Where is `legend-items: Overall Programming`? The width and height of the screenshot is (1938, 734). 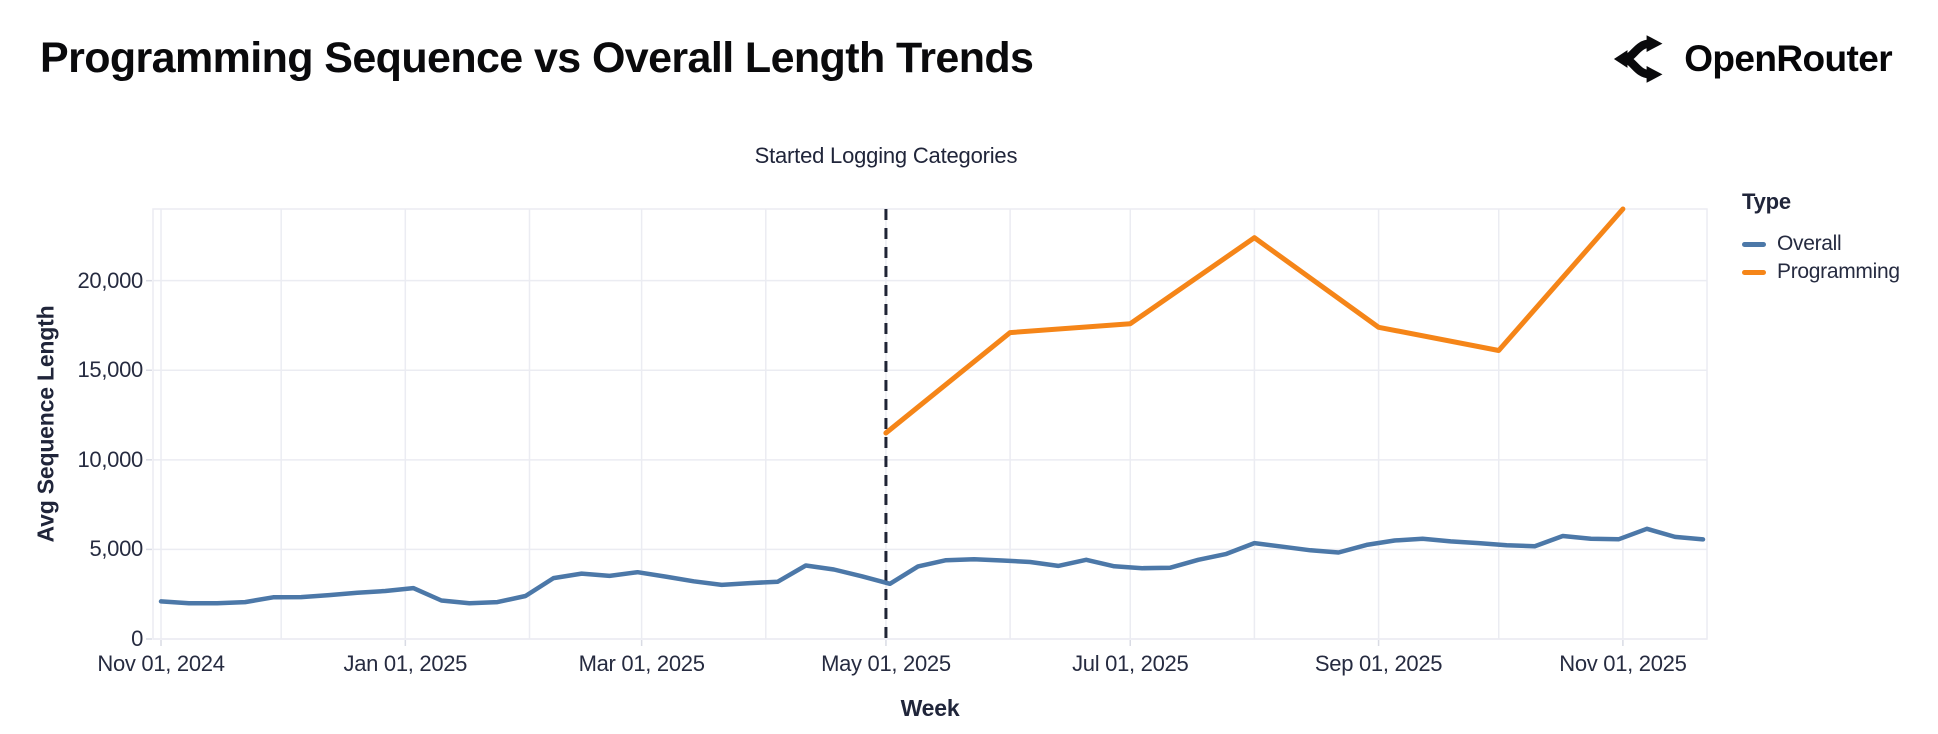
legend-items: Overall Programming is located at coordinates (1821, 258).